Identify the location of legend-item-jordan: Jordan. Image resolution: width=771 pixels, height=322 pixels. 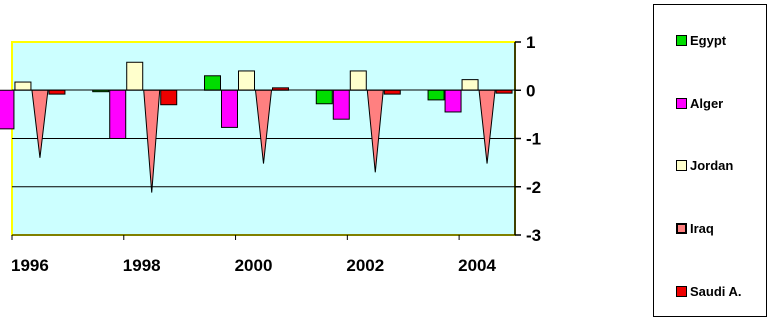
(704, 165).